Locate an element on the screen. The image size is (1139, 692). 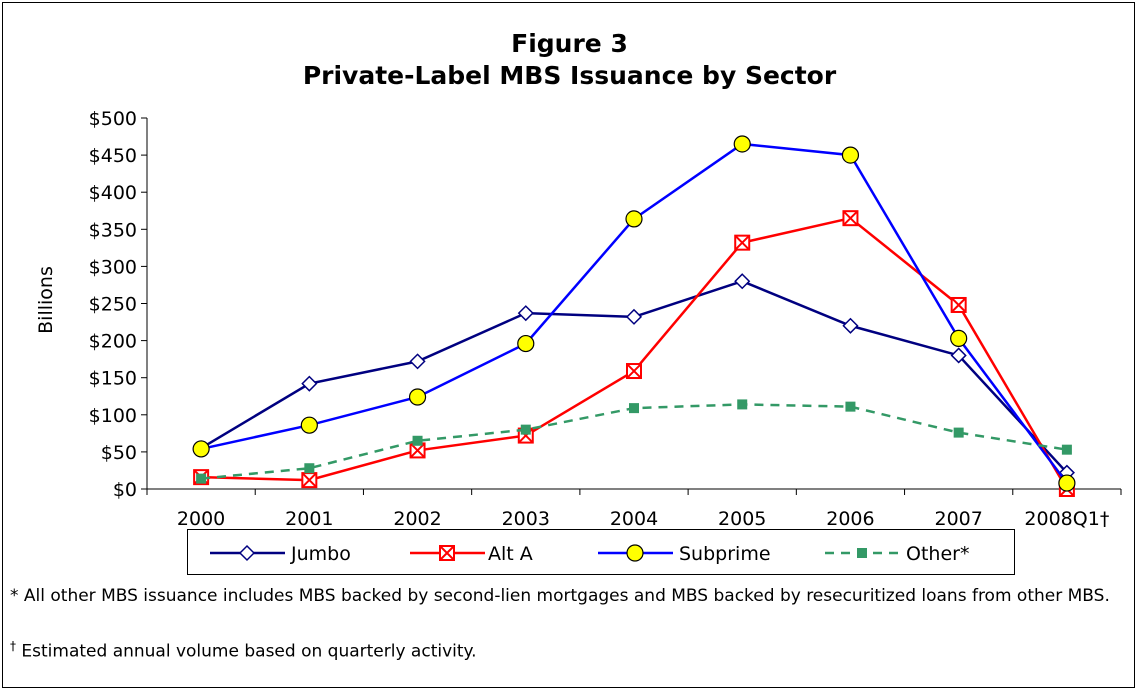
legend-item: Jumbo is located at coordinates (280, 554).